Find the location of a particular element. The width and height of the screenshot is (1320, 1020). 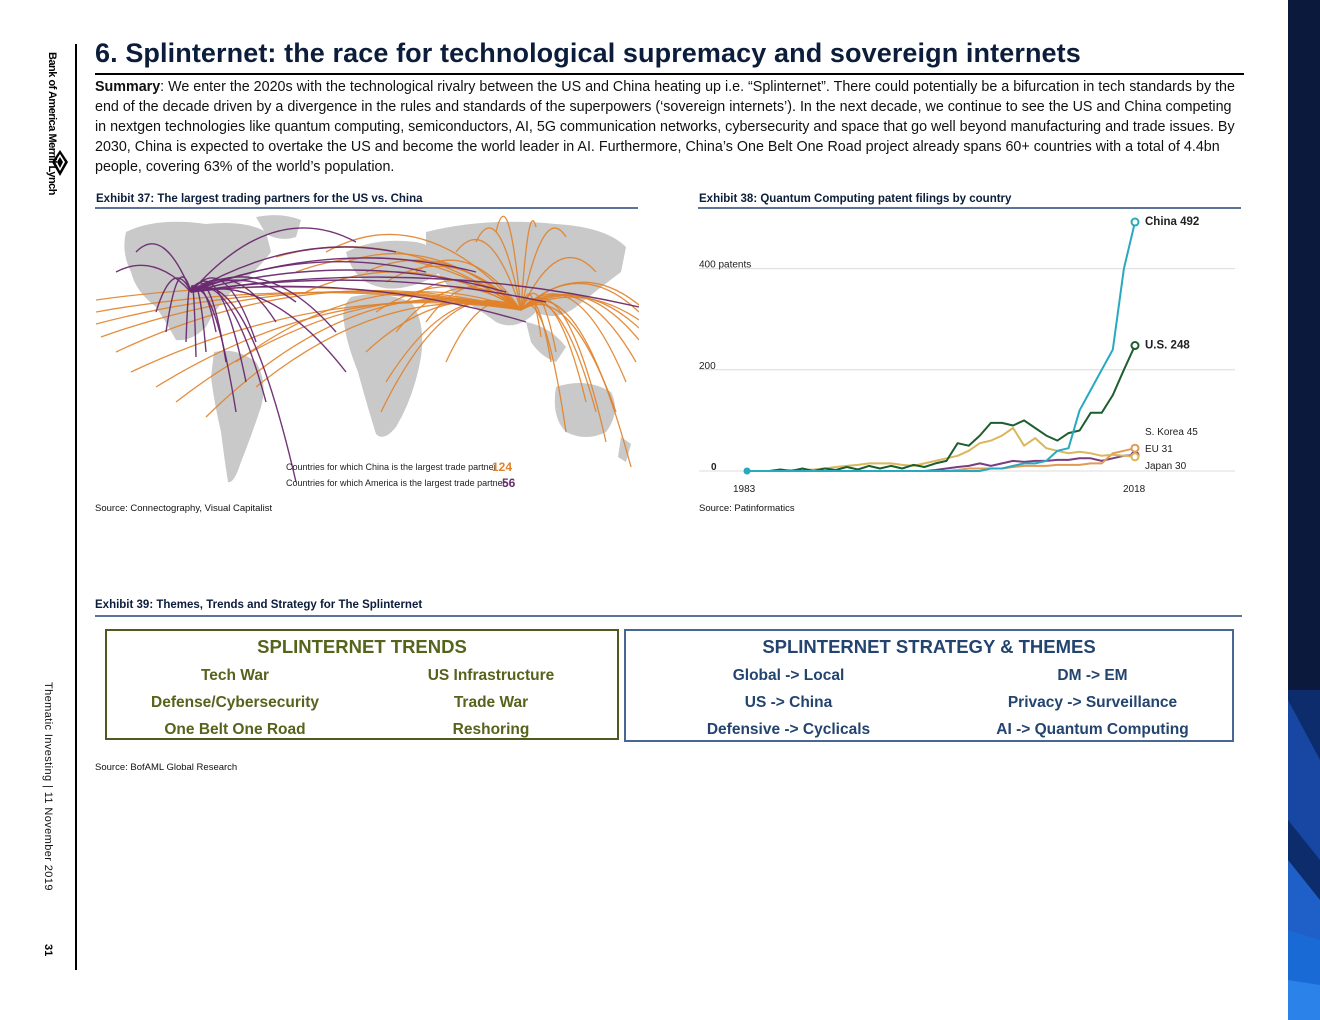

right-decorative-band is located at coordinates (1304, 510).